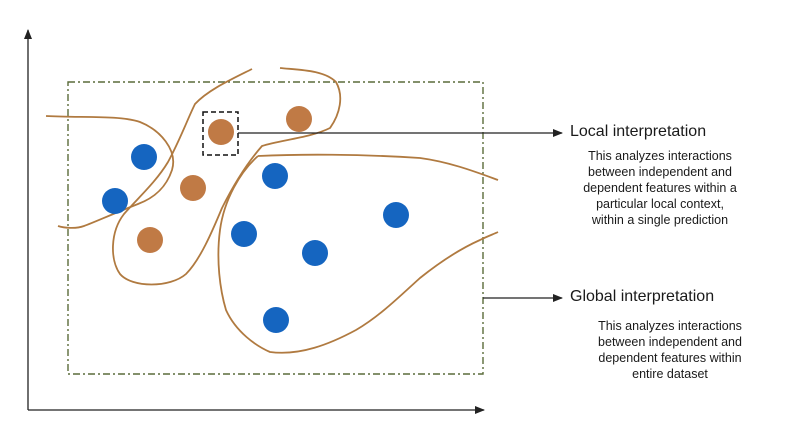 The width and height of the screenshot is (797, 437). Describe the element at coordinates (638, 131) in the screenshot. I see `local-interpretation-title: Local interpretation` at that location.